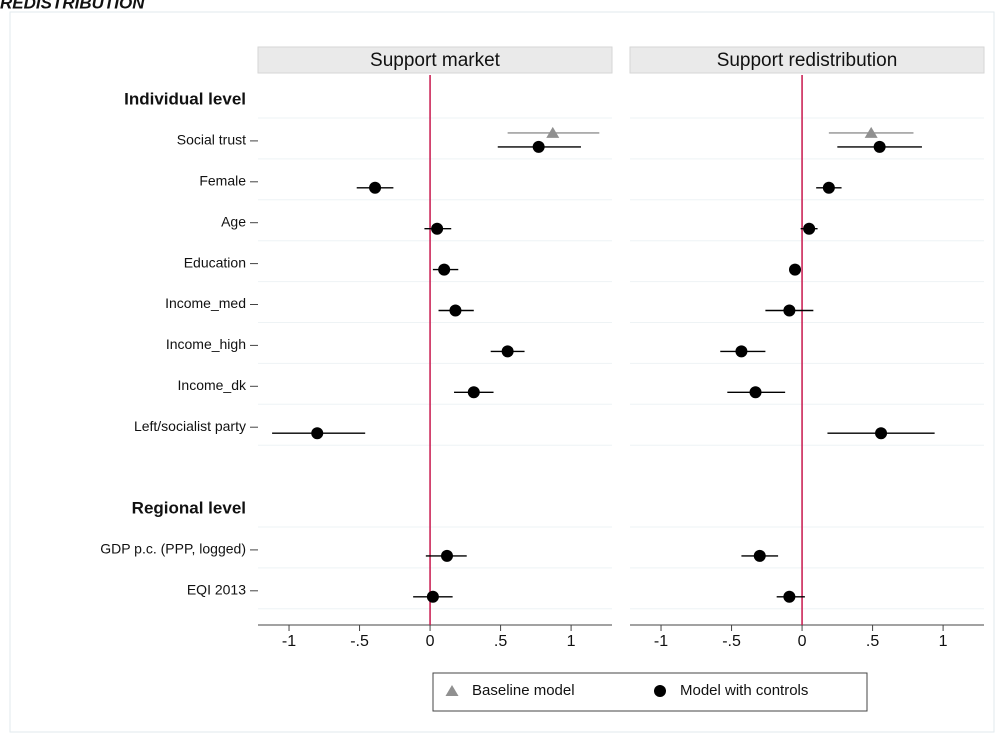 The height and width of the screenshot is (736, 1003). Describe the element at coordinates (215, 262) in the screenshot. I see `y-tick-label: Education` at that location.